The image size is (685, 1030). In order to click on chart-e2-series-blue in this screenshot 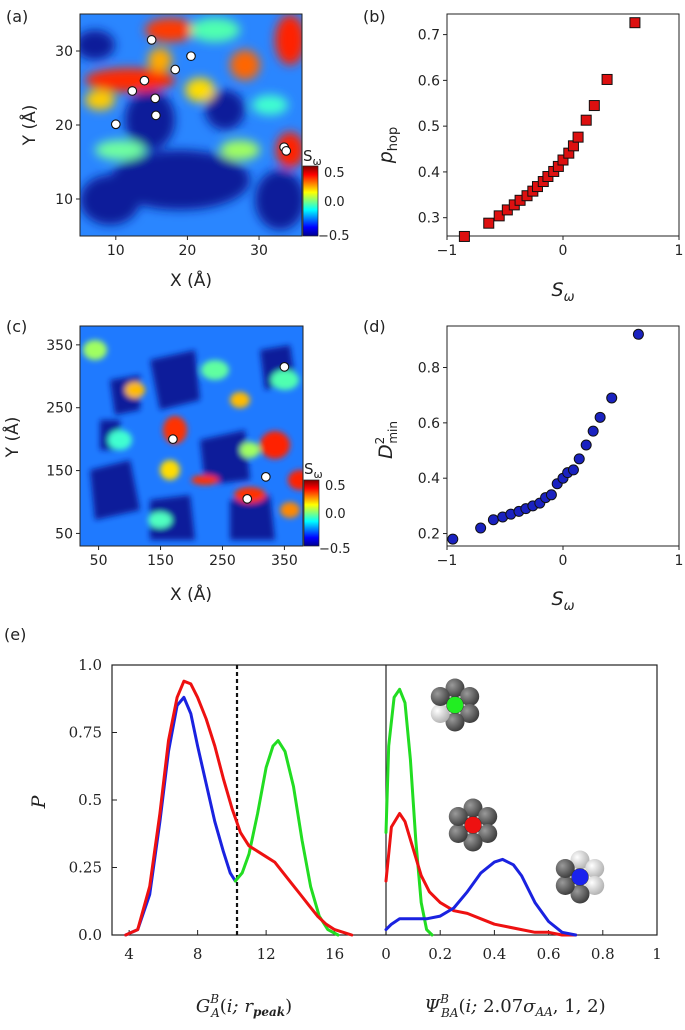, I will do `click(481, 897)`.